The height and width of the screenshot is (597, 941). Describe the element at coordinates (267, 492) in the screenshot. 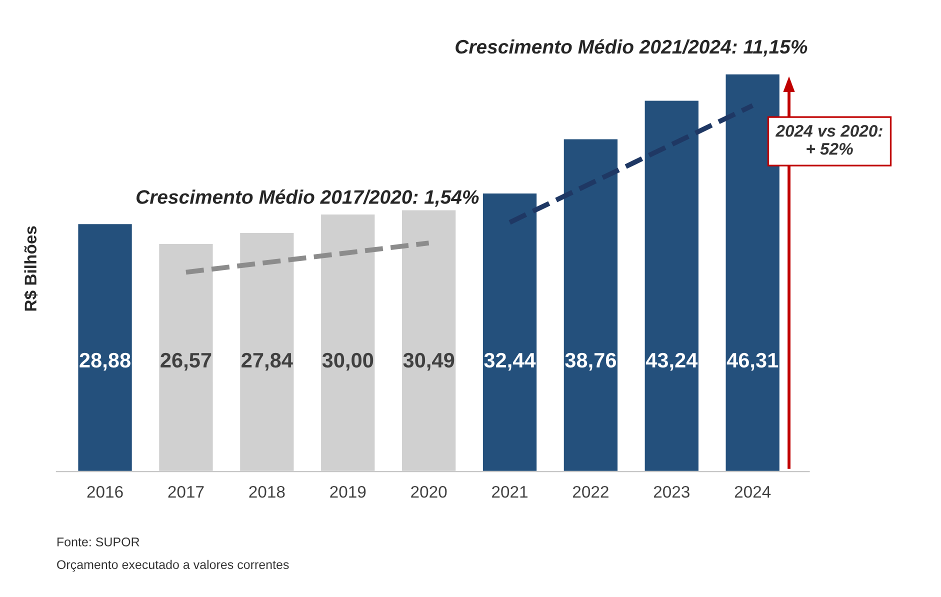

I see `x-tick-label: 2018` at that location.